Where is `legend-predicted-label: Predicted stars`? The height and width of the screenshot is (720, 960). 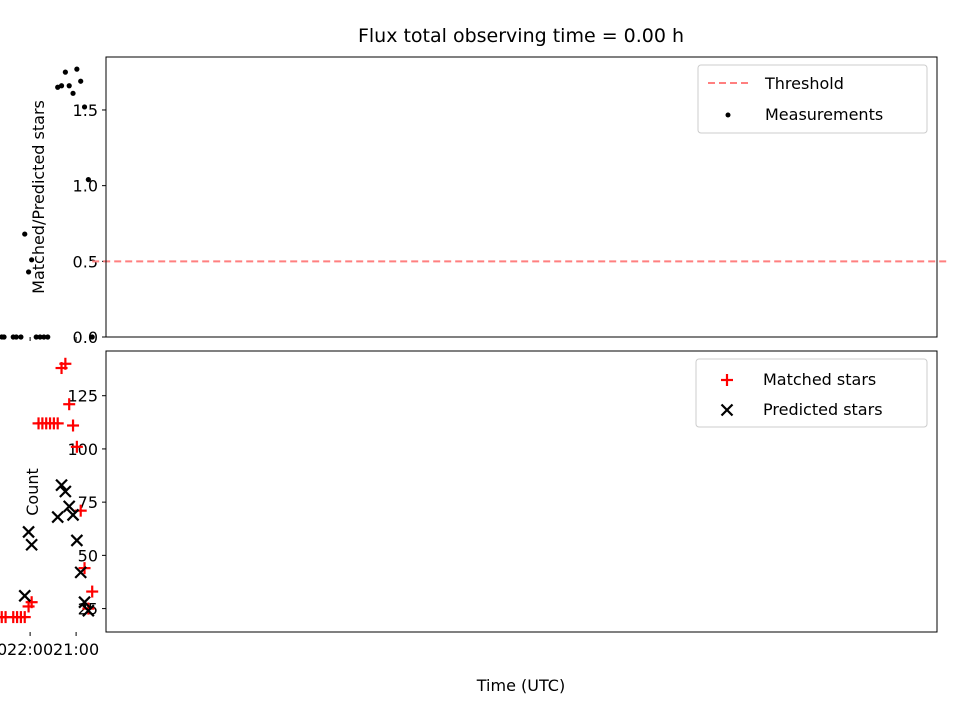 legend-predicted-label: Predicted stars is located at coordinates (823, 409).